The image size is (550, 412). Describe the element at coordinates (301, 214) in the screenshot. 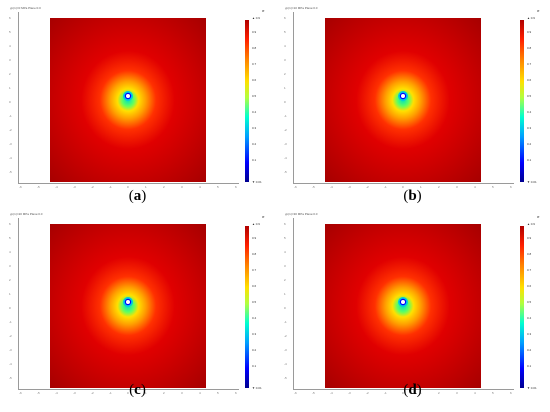

I see `plot-title: γp(1)=30 MPa Plane:0.0` at that location.